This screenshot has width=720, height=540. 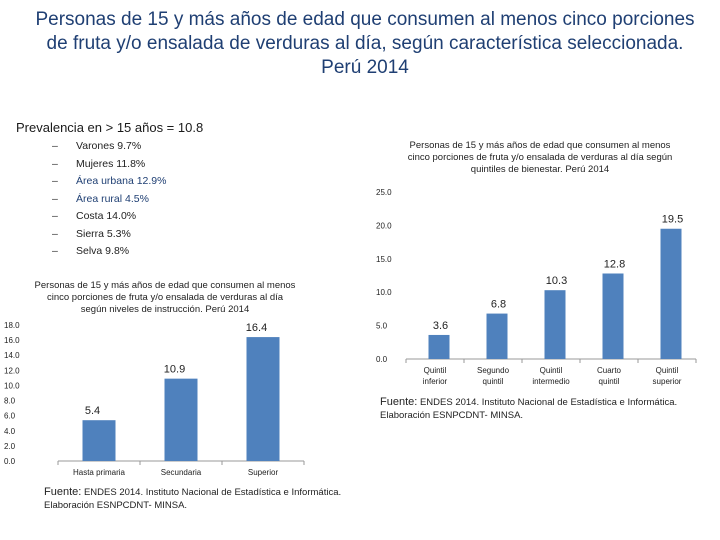 I want to click on list-item: Costa 14.0%, so click(x=109, y=217).